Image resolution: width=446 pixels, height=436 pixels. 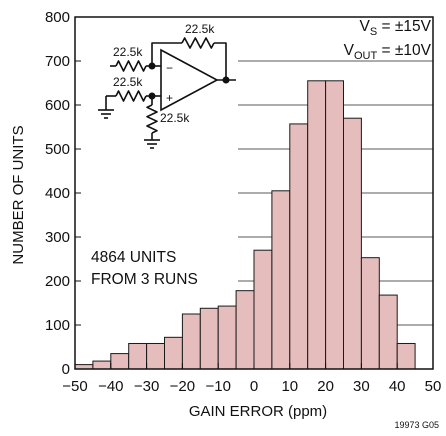 I want to click on units-annotation: 4864 UNITS, so click(x=133, y=257).